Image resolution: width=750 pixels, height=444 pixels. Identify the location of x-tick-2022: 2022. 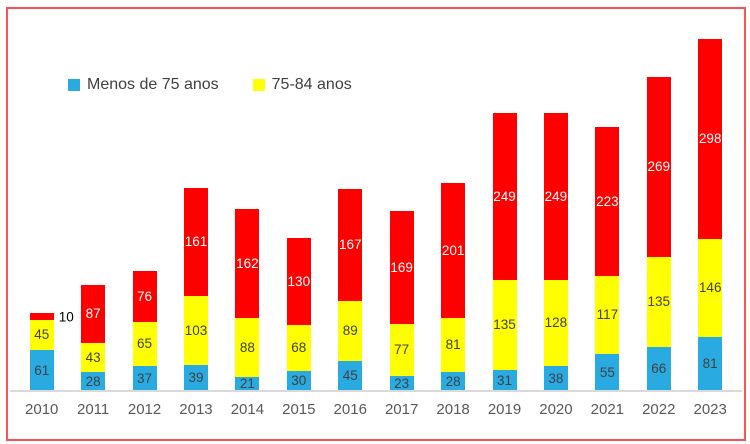
(659, 409).